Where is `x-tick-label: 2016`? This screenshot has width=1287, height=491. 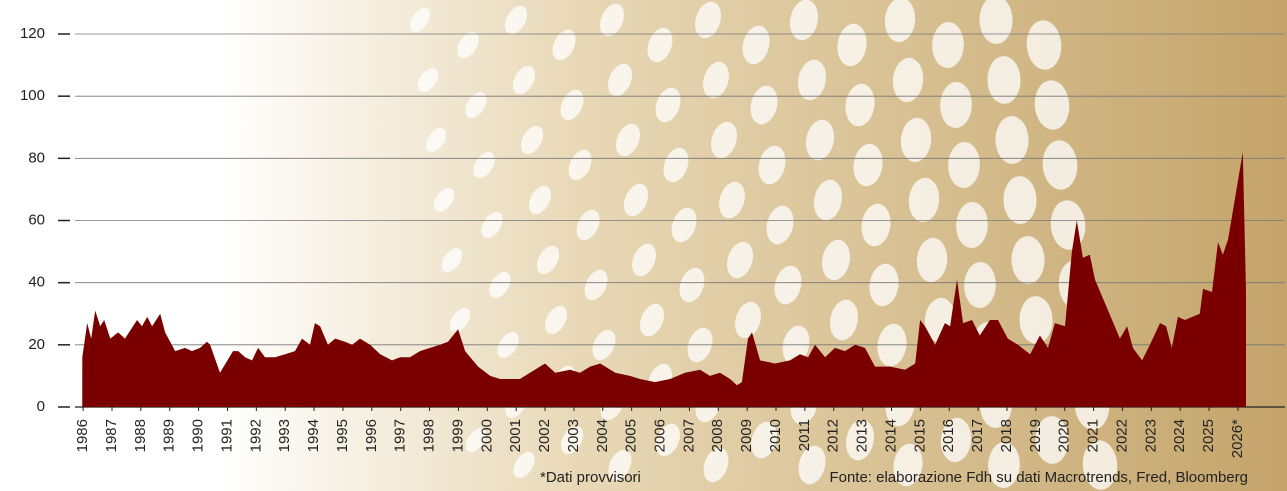
x-tick-label: 2016 is located at coordinates (948, 435).